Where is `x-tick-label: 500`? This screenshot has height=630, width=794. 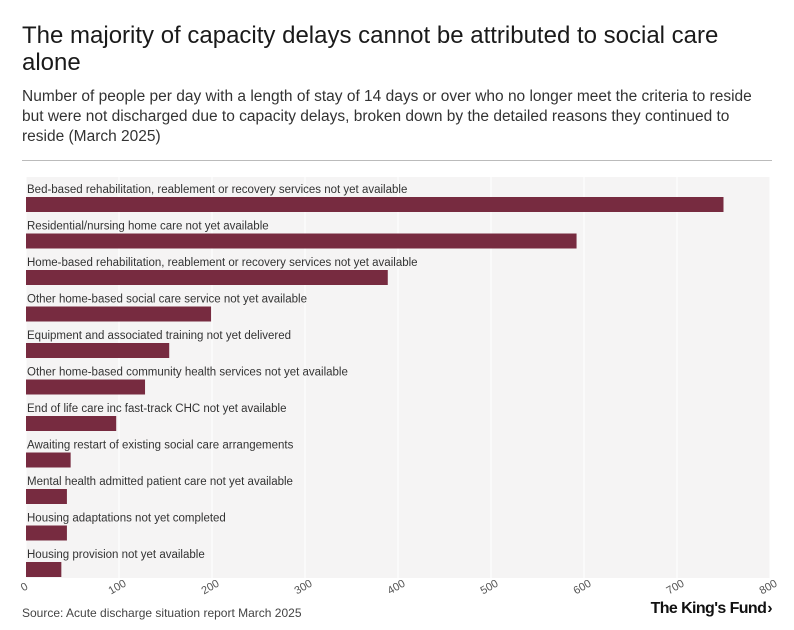 x-tick-label: 500 is located at coordinates (490, 588).